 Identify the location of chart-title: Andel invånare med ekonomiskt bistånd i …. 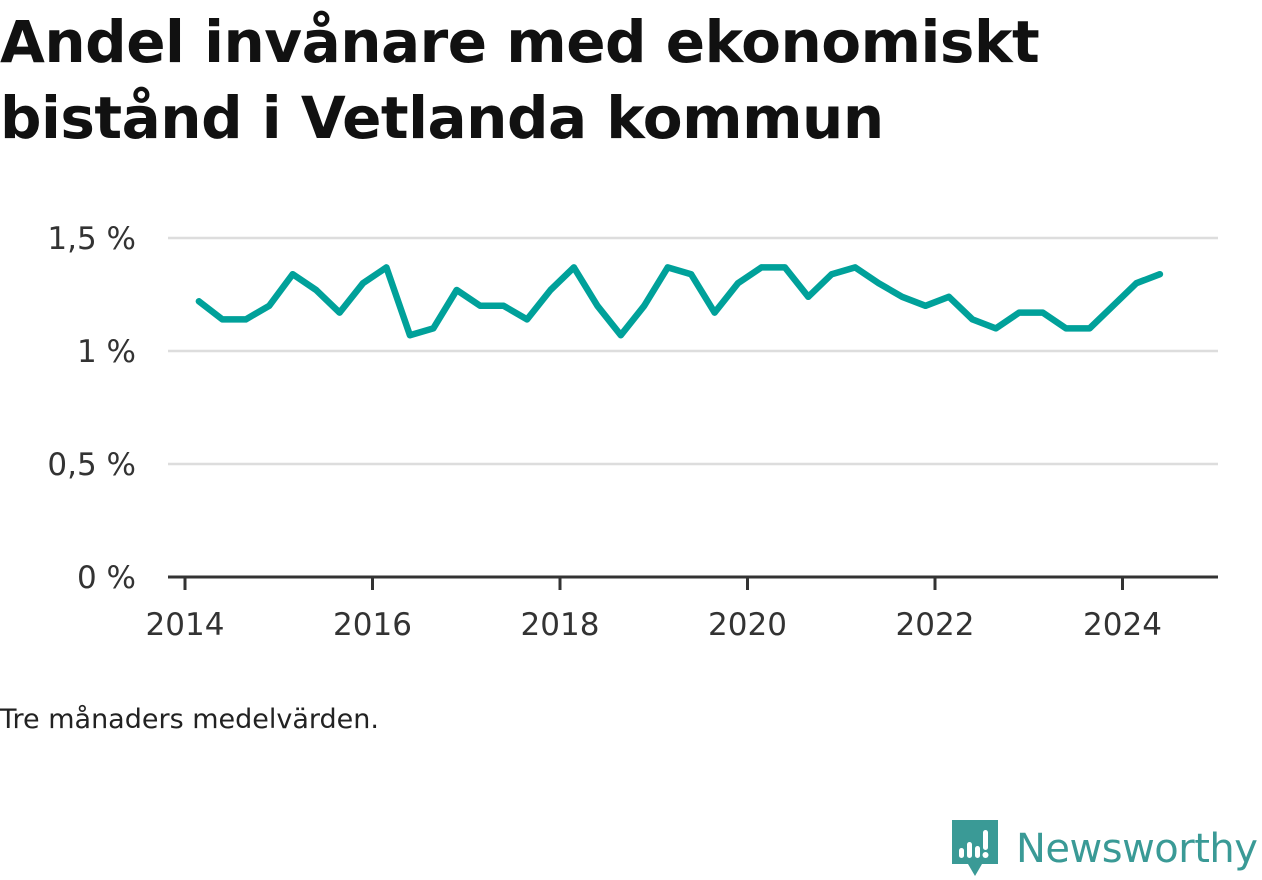
(520, 80).